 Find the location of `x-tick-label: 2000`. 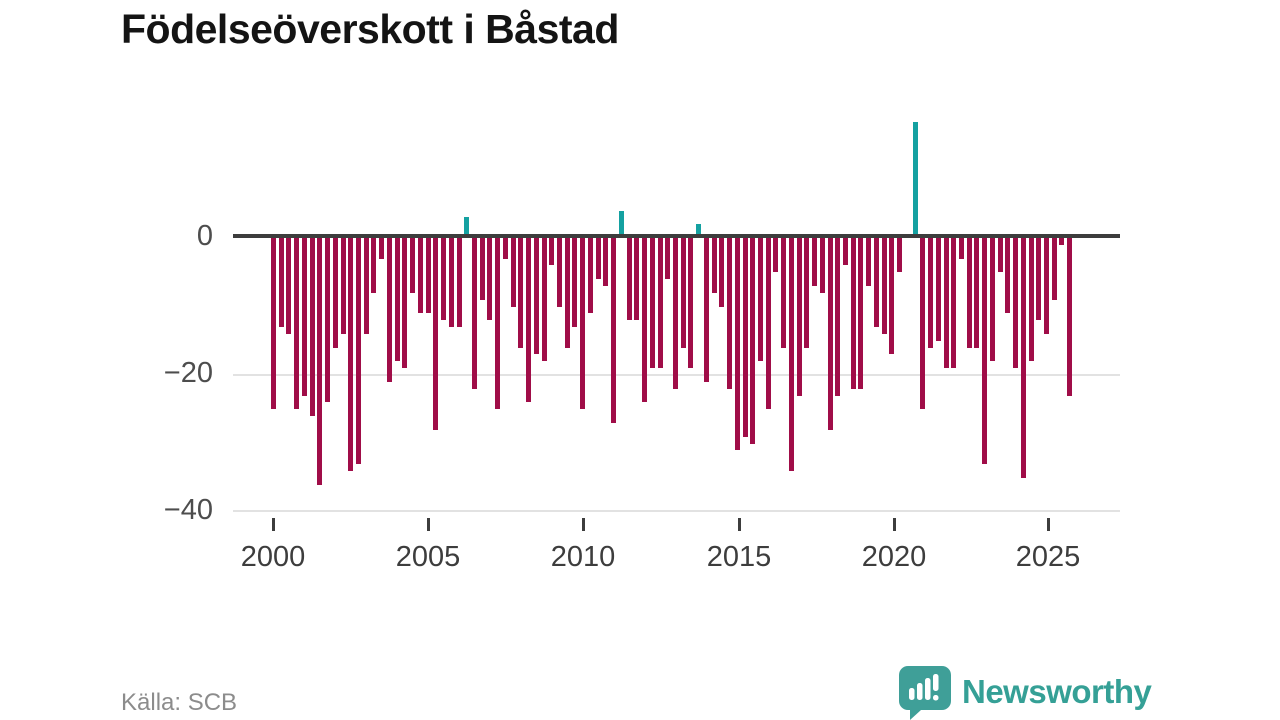

x-tick-label: 2000 is located at coordinates (273, 557).